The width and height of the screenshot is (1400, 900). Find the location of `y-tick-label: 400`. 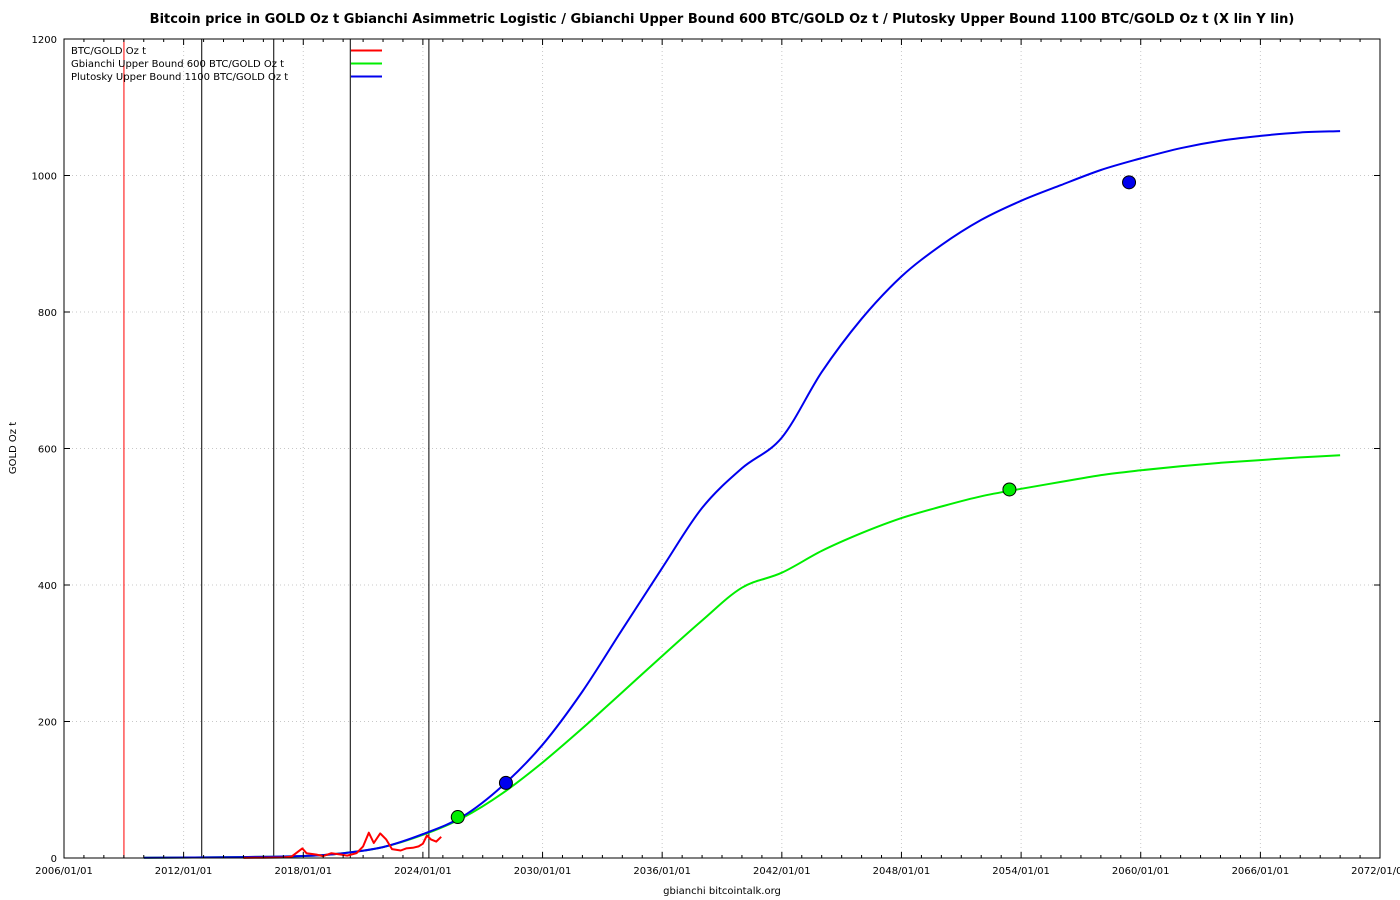

y-tick-label: 400 is located at coordinates (47, 586).